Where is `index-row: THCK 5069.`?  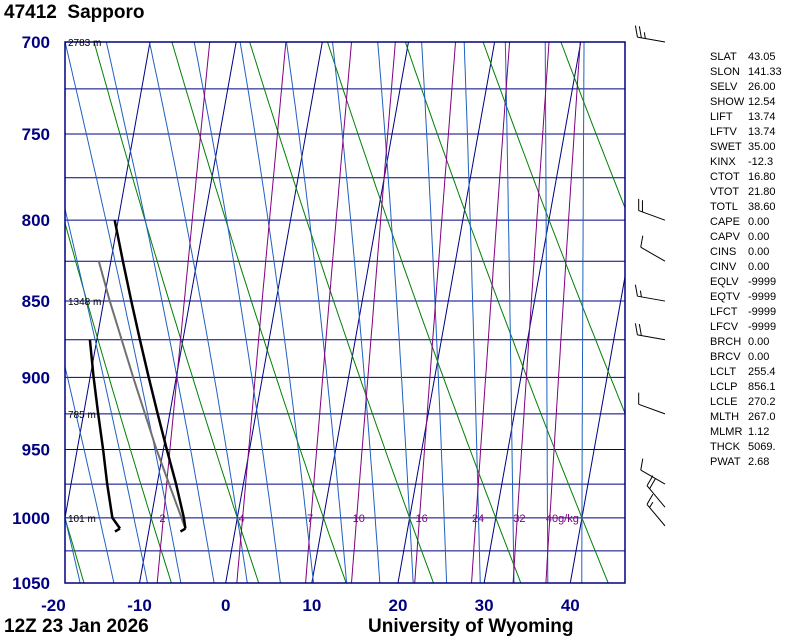 index-row: THCK 5069. is located at coordinates (746, 447).